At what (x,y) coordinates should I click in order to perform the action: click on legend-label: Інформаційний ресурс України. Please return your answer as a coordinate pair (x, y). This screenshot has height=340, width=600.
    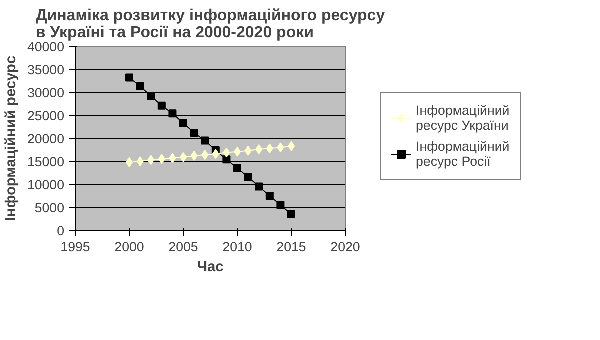
    Looking at the image, I should click on (463, 118).